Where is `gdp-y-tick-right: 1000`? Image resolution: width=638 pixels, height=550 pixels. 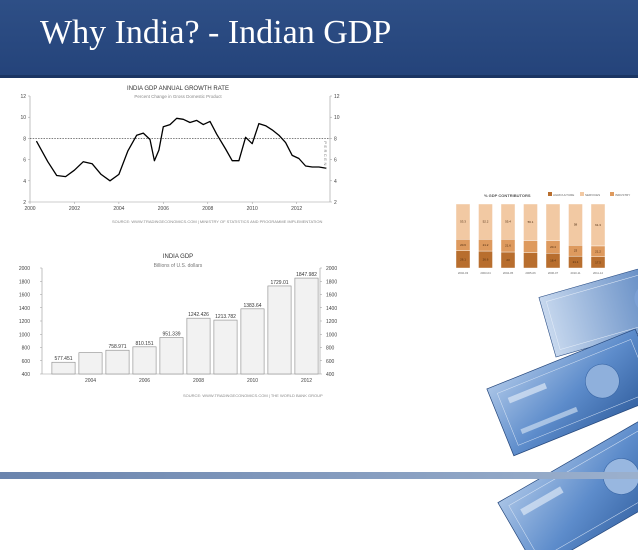
gdp-y-tick-right: 1000 is located at coordinates (331, 335).